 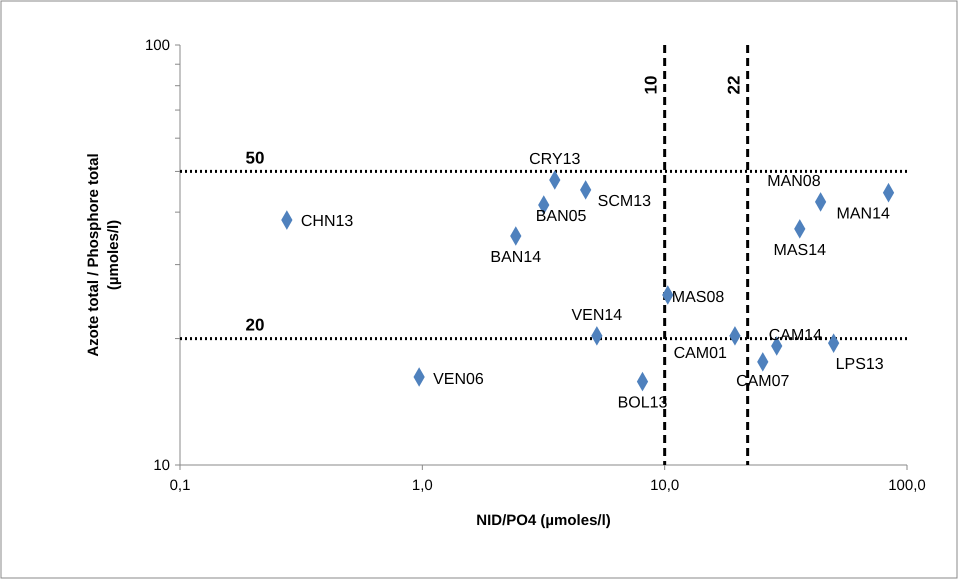 I want to click on ref-line-label: 20, so click(x=255, y=325).